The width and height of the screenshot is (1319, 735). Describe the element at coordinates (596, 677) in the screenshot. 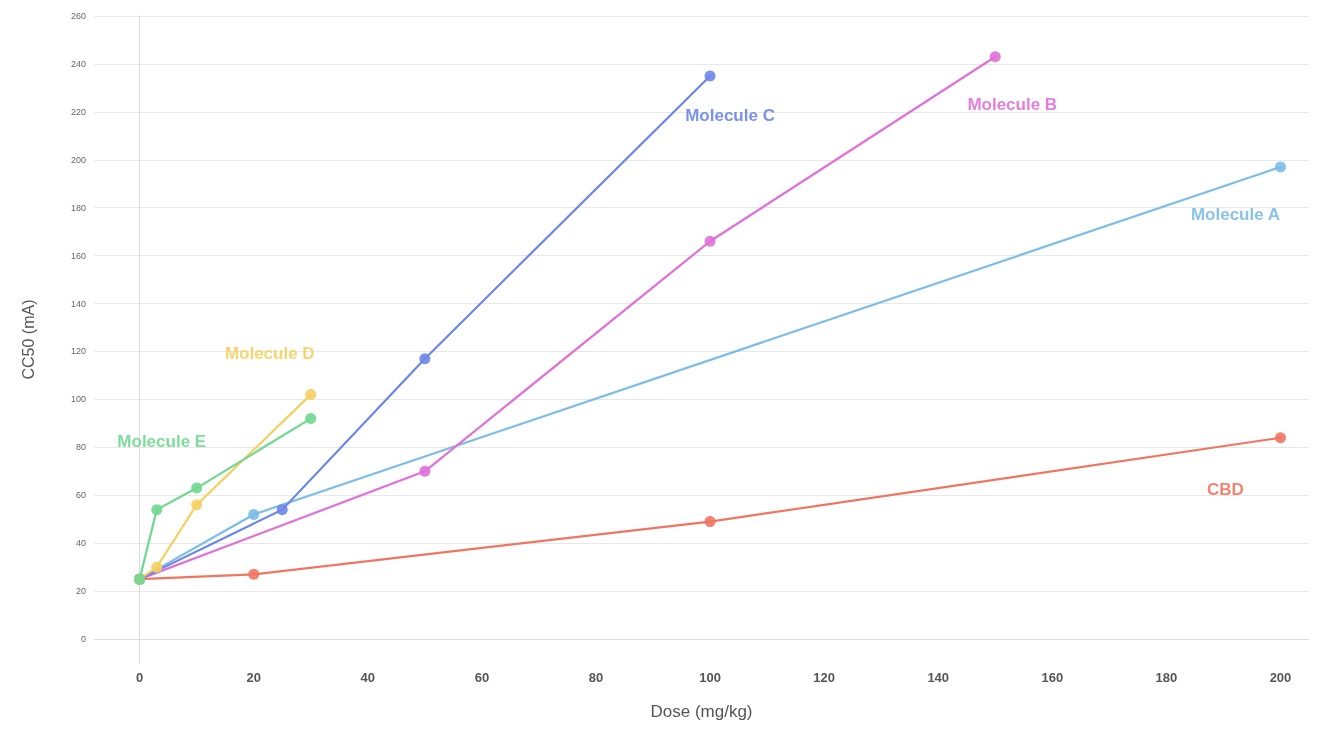

I see `x-tick-label: 80` at that location.